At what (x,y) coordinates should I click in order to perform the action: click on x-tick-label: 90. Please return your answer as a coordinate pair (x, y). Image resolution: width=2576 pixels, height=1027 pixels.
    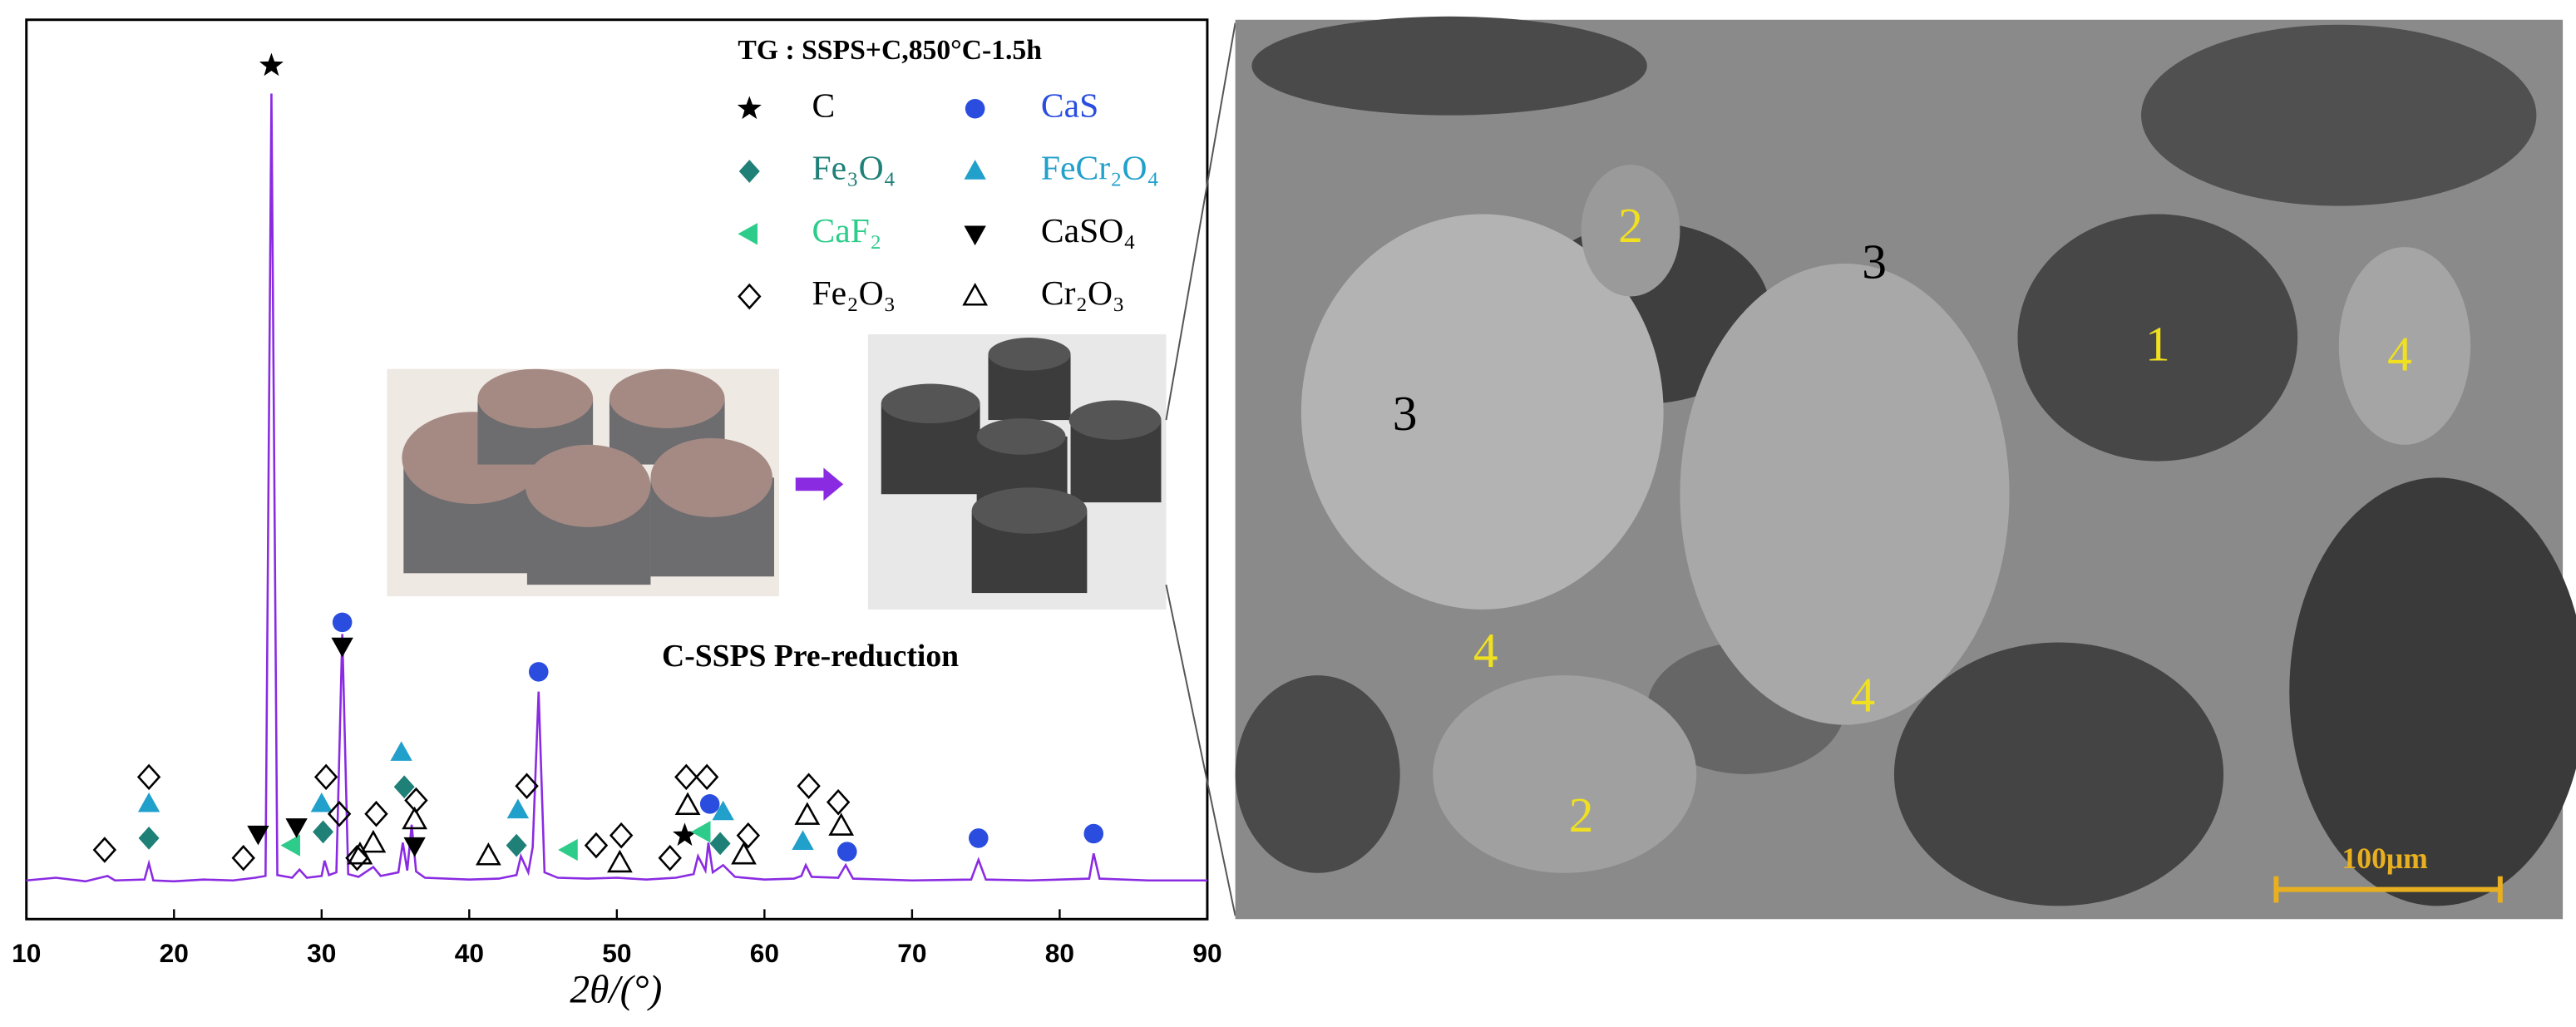
    Looking at the image, I should click on (1206, 953).